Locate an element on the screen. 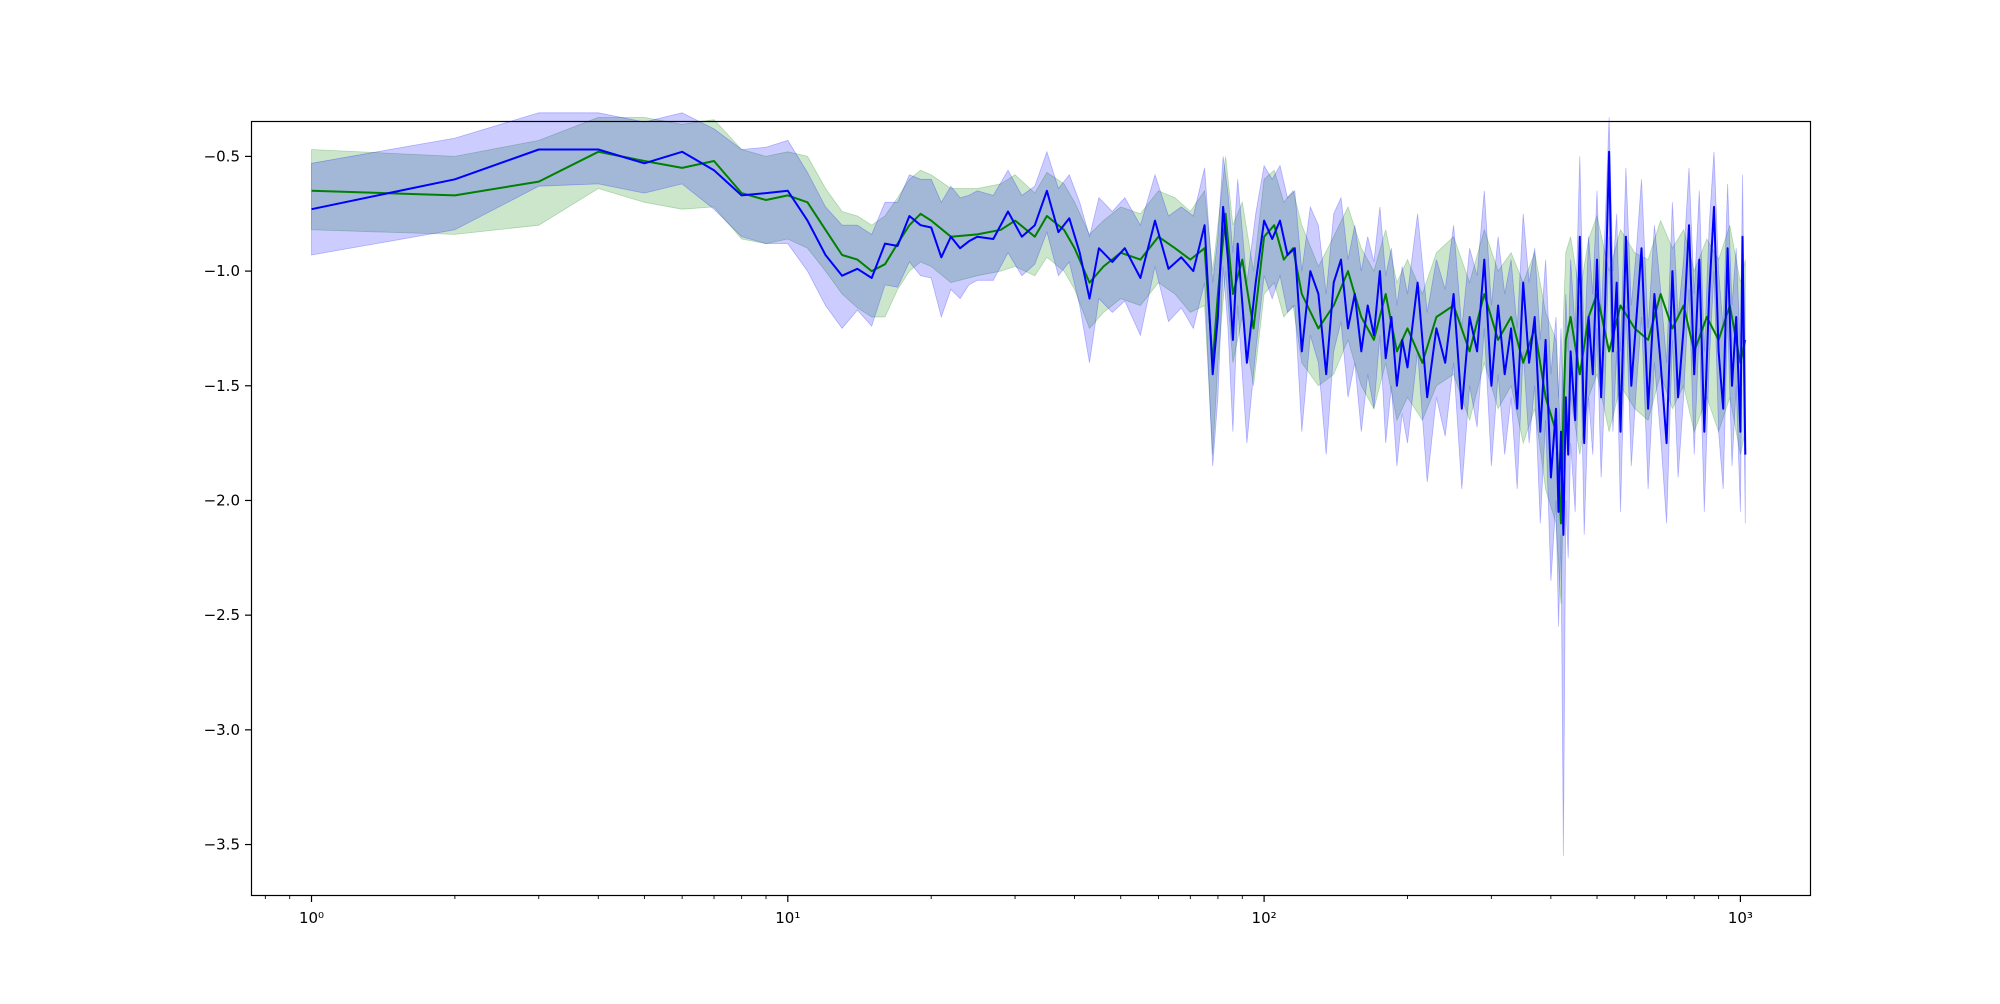 The width and height of the screenshot is (2000, 1004). y-tick-label: −1.0 is located at coordinates (222, 271).